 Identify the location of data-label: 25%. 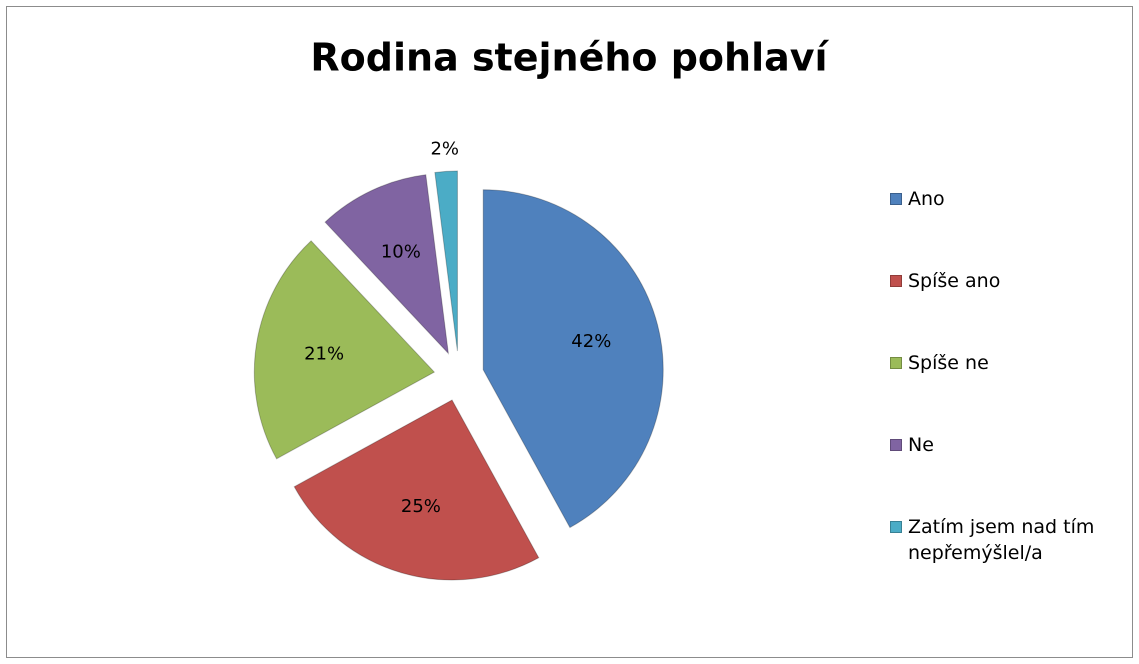
(421, 506).